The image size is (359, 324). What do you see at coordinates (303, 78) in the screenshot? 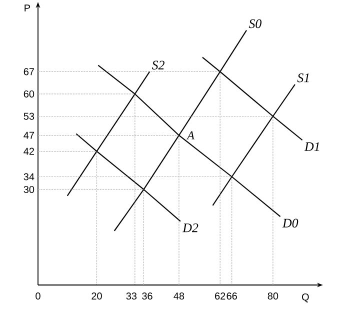
I see `series-label: S1` at bounding box center [303, 78].